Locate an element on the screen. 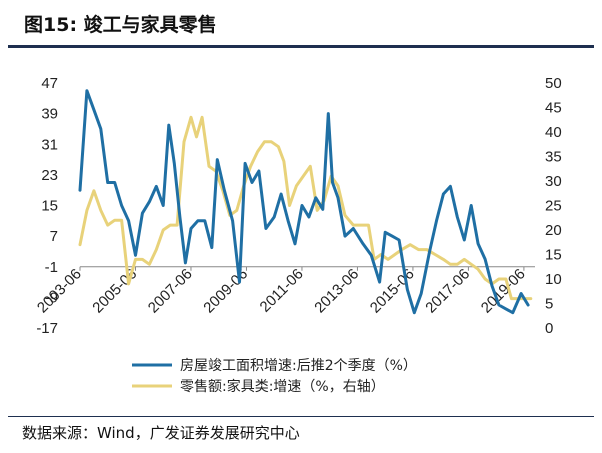 This screenshot has height=453, width=602. right-y-tick-label: 20 is located at coordinates (553, 230).